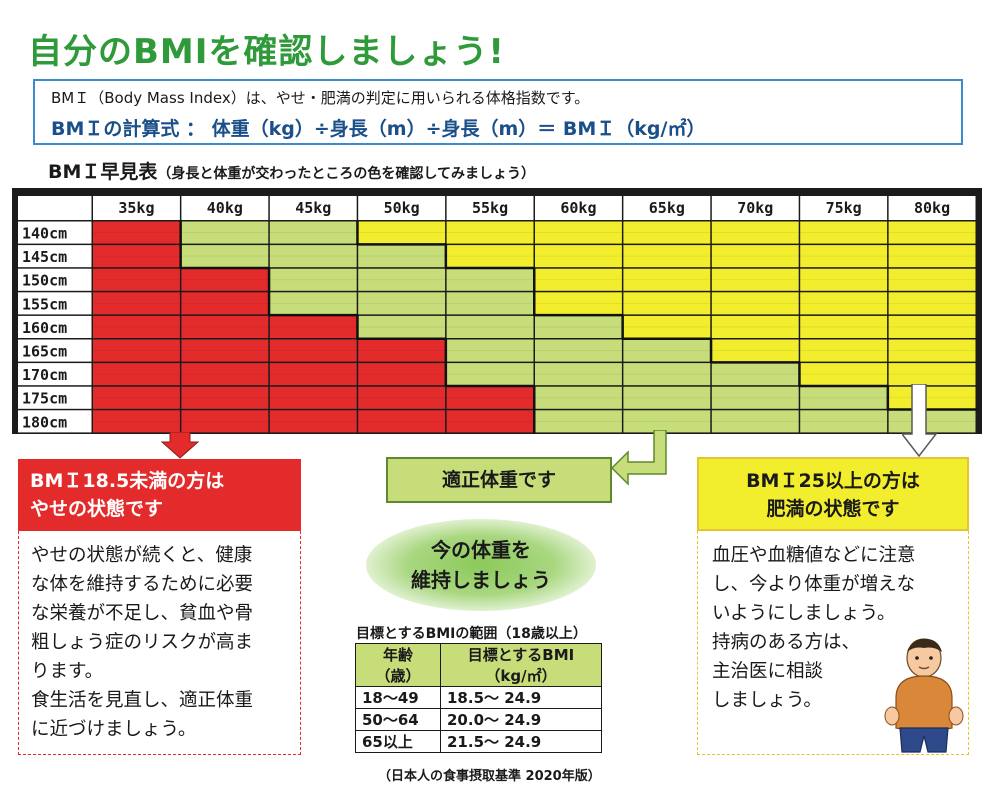  Describe the element at coordinates (521, 741) in the screenshot. I see `bmi-cell: 21.5～ 24.9` at that location.